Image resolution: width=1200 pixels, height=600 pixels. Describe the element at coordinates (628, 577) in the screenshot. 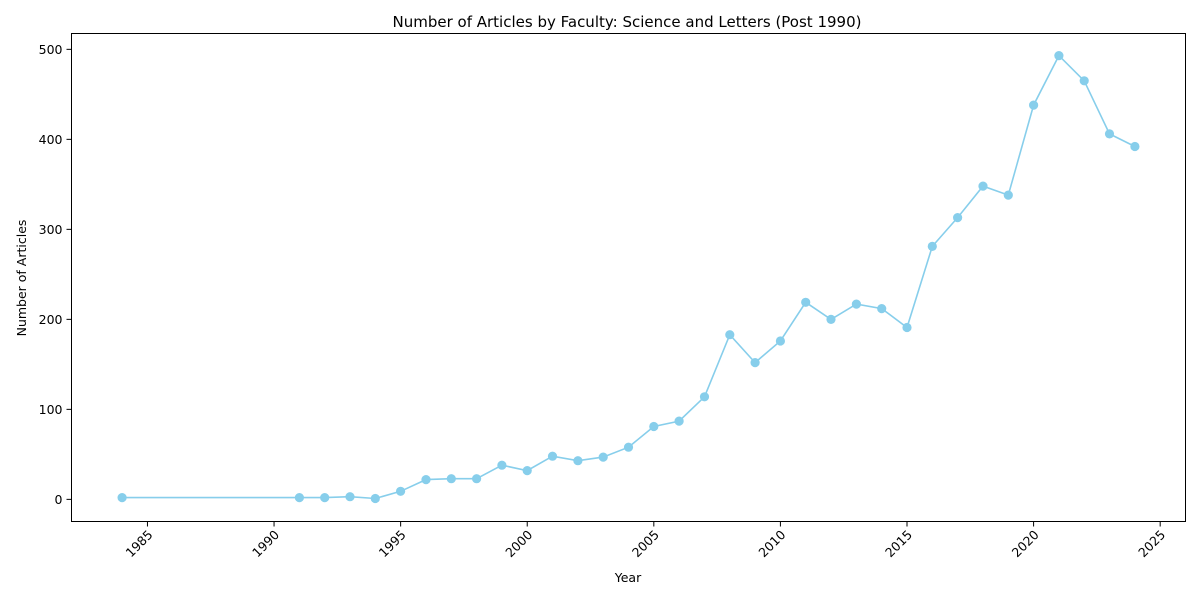

I see `x-axis-label: Year` at that location.